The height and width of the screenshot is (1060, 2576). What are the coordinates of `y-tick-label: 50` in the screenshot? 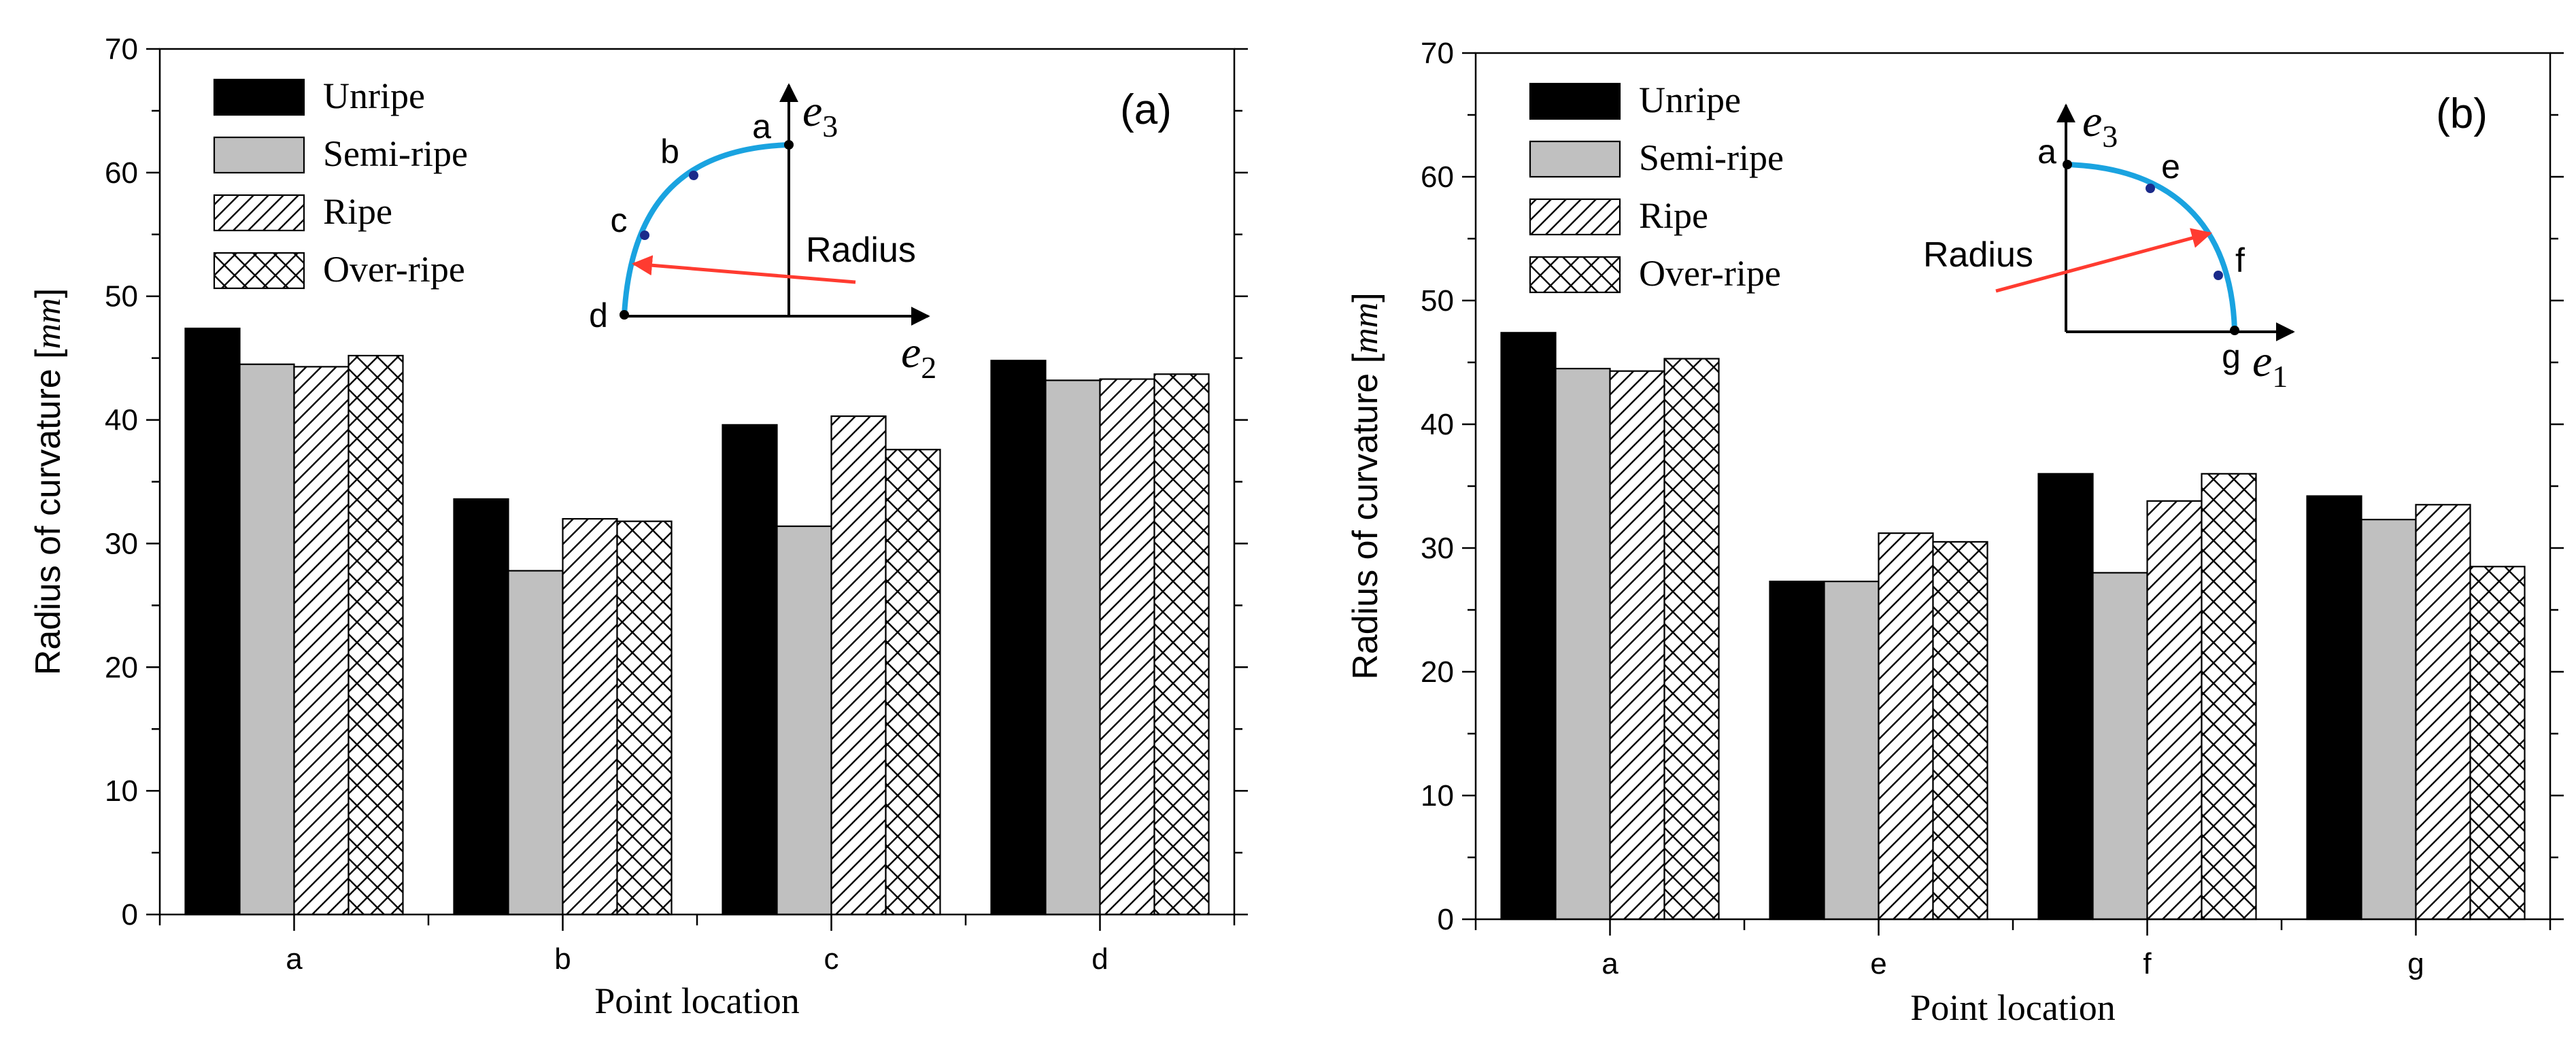 It's located at (121, 296).